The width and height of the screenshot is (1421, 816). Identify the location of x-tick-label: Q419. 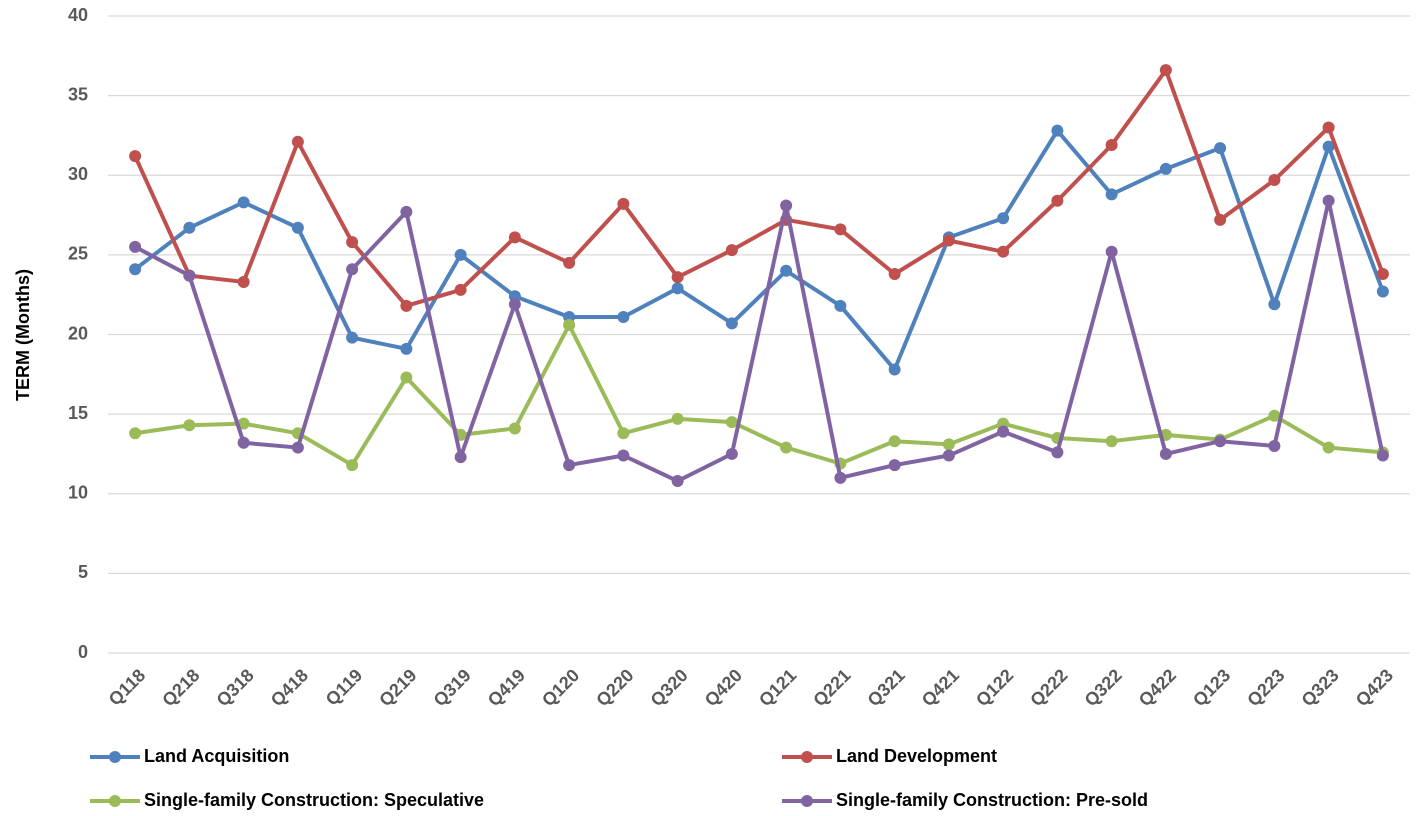
(506, 687).